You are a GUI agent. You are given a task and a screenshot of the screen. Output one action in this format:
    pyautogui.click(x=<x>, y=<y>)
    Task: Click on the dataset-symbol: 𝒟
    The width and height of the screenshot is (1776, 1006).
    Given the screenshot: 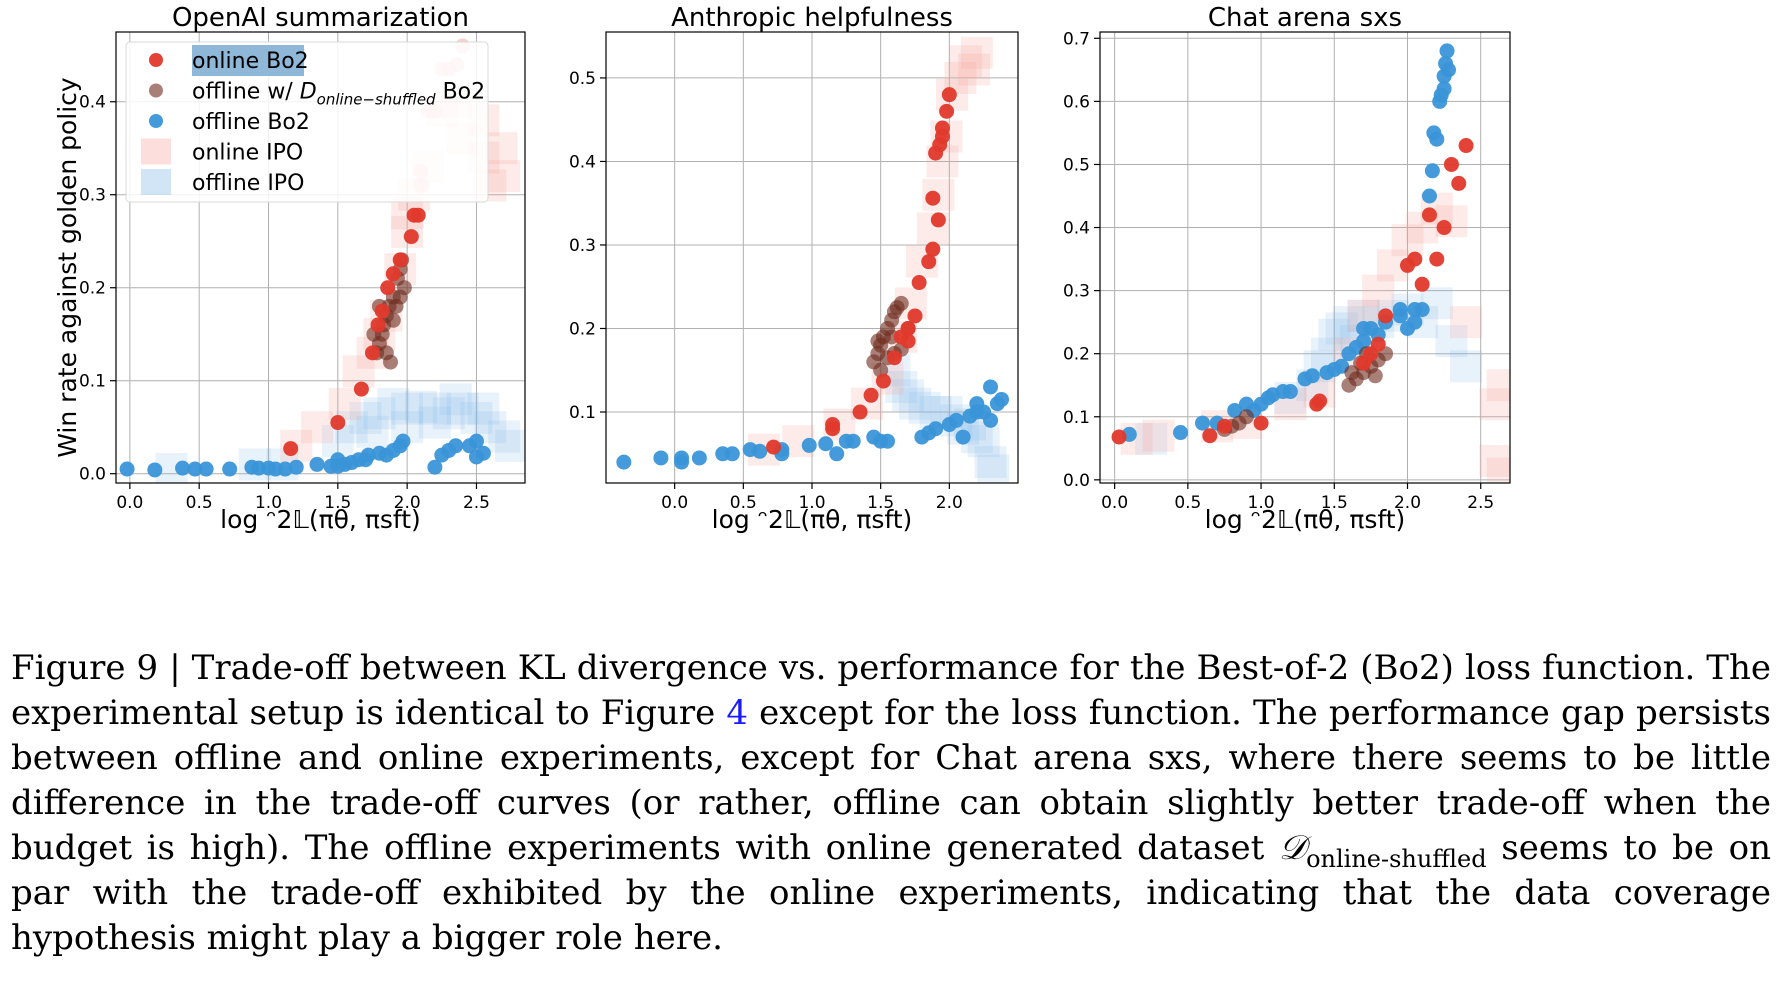 What is the action you would take?
    pyautogui.click(x=1292, y=848)
    